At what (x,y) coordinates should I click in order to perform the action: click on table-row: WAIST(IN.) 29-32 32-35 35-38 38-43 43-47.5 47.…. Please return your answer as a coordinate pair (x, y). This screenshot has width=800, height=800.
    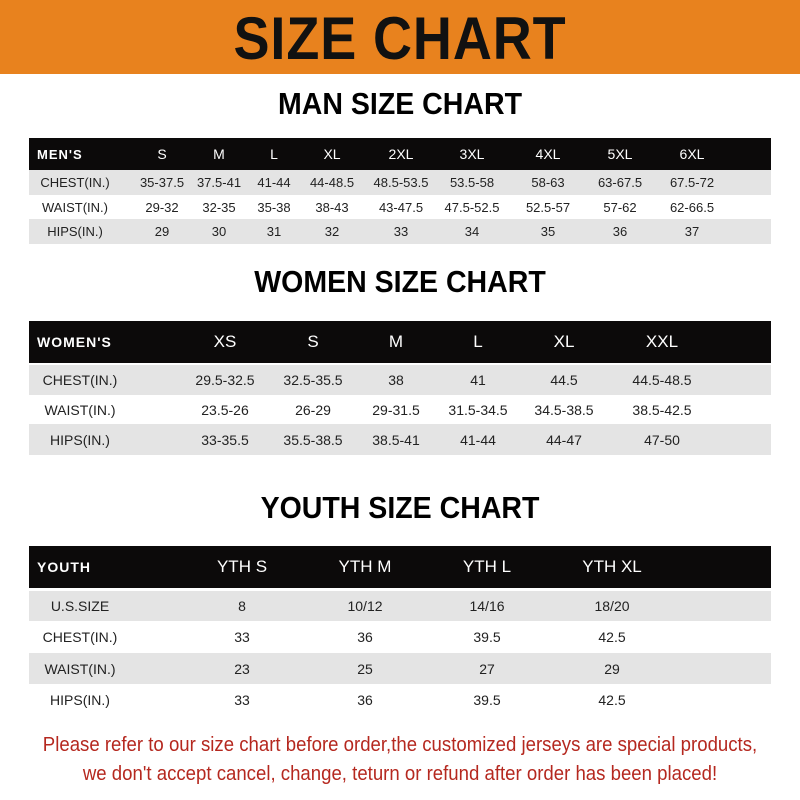
    Looking at the image, I should click on (400, 207).